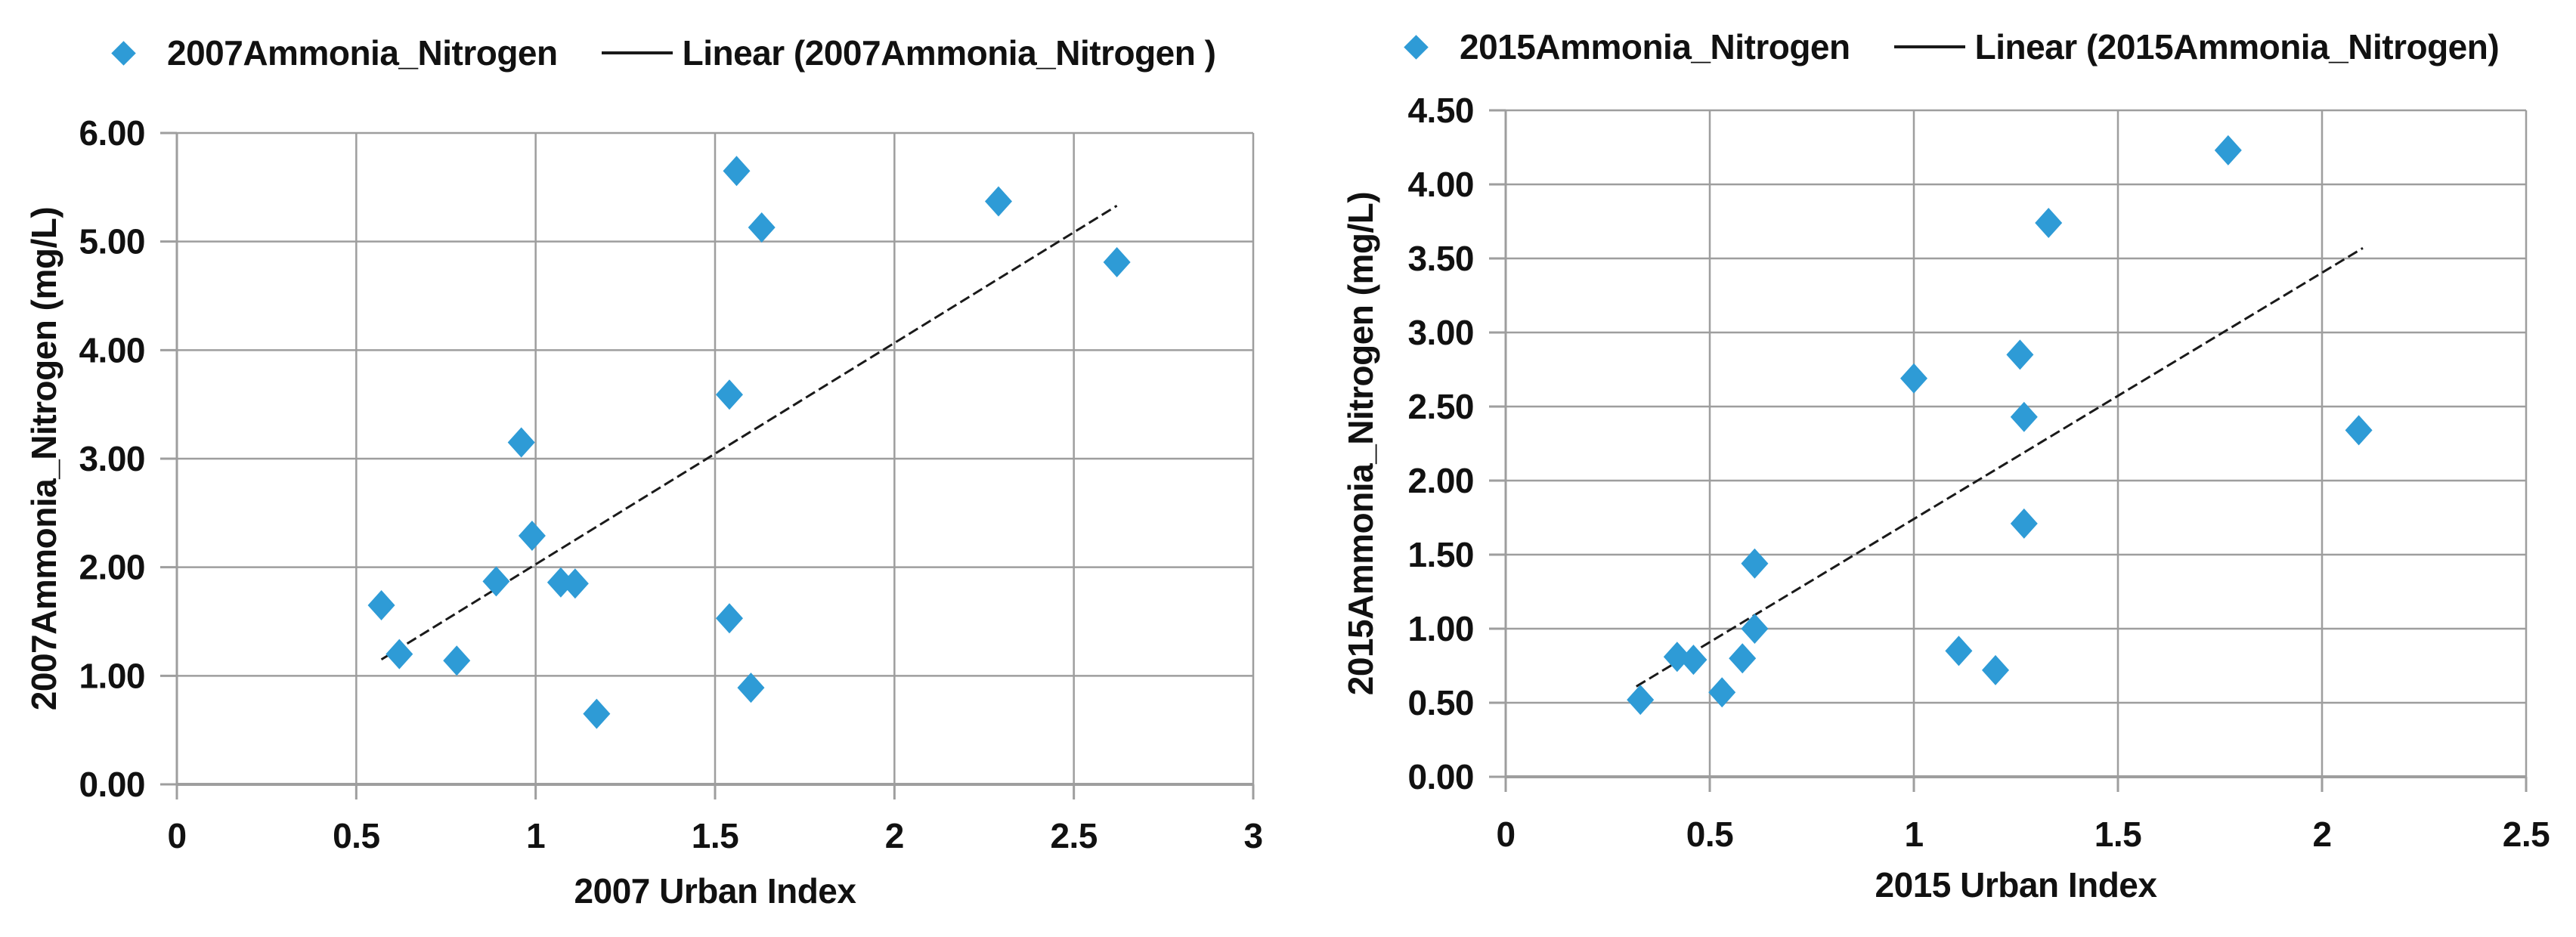 The width and height of the screenshot is (2576, 937). Describe the element at coordinates (2000, 467) in the screenshot. I see `trendline` at that location.